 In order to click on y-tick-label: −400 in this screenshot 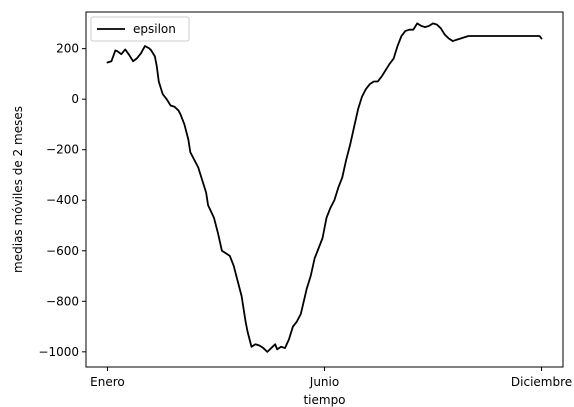, I will do `click(62, 200)`.